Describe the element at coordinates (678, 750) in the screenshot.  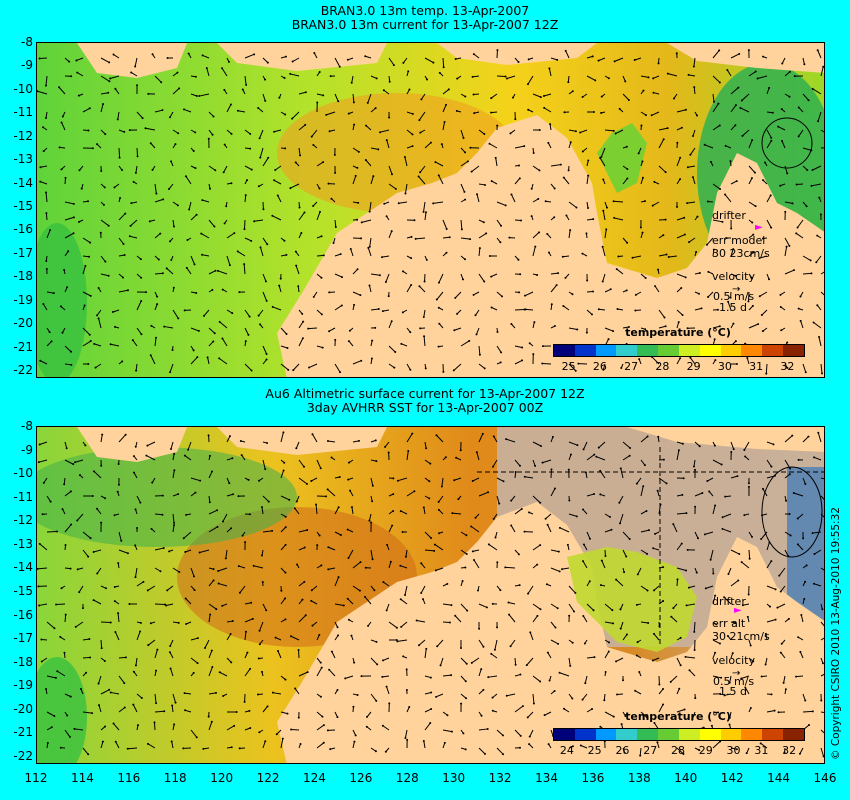
I see `colorbar-tick-label: 28` at that location.